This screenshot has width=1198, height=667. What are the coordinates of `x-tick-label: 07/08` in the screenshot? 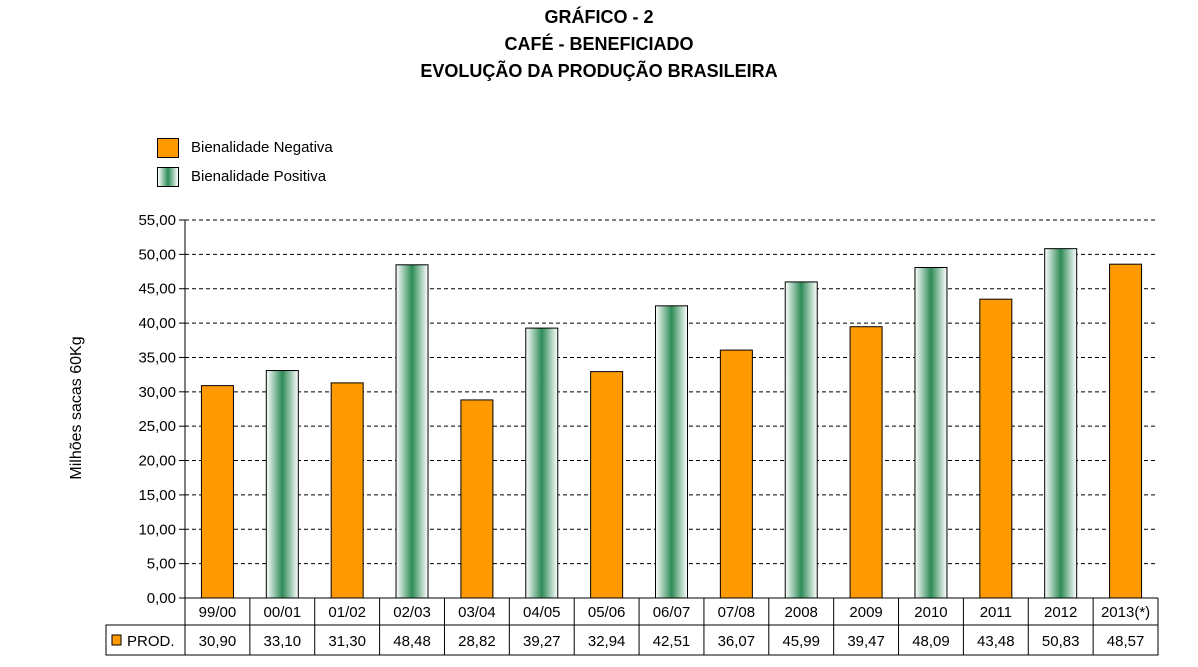 It's located at (737, 612).